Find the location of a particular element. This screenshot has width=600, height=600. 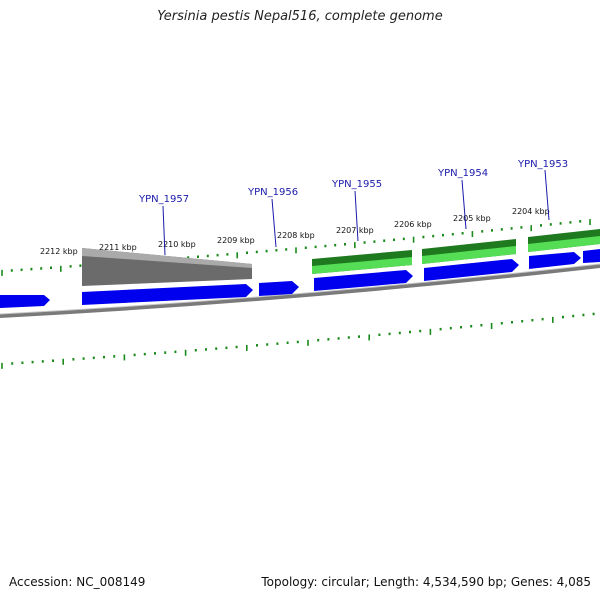

genome-backbone-highlight is located at coordinates (300, 289).